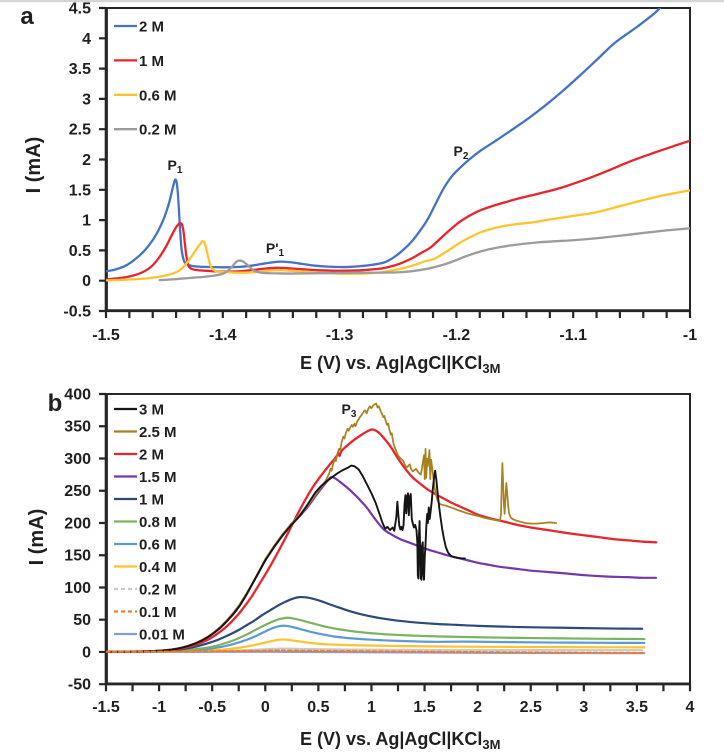 The height and width of the screenshot is (754, 724). I want to click on svg-text: 1.5 M, so click(158, 477).